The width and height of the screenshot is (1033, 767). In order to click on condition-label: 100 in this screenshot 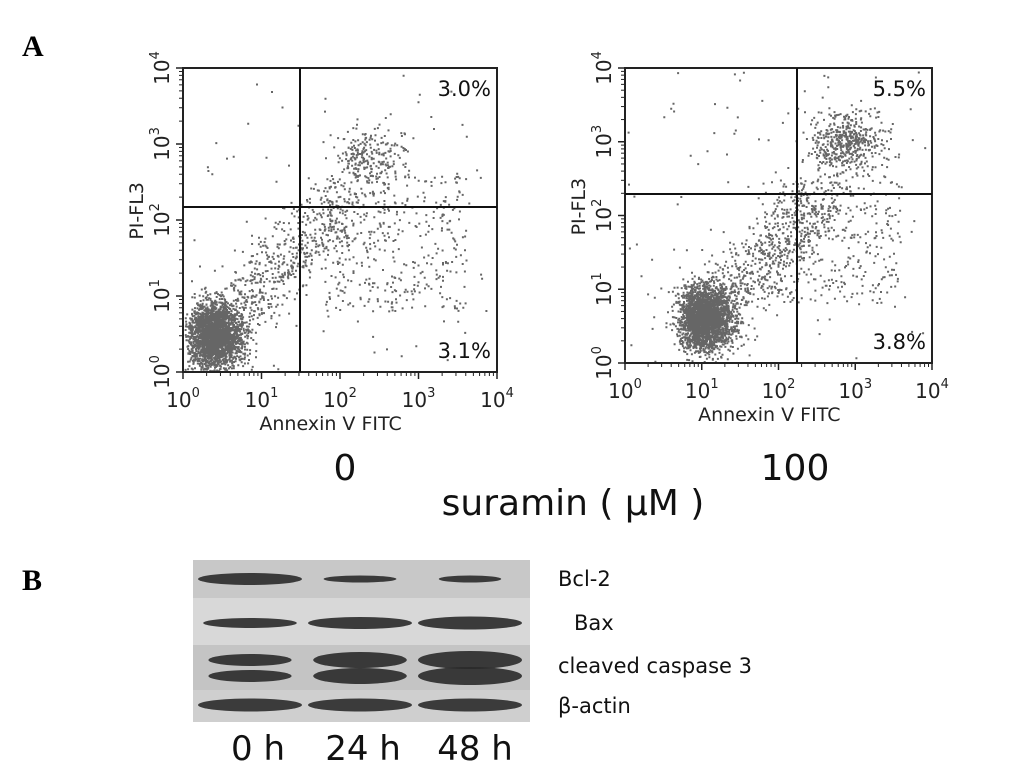, I will do `click(795, 468)`.